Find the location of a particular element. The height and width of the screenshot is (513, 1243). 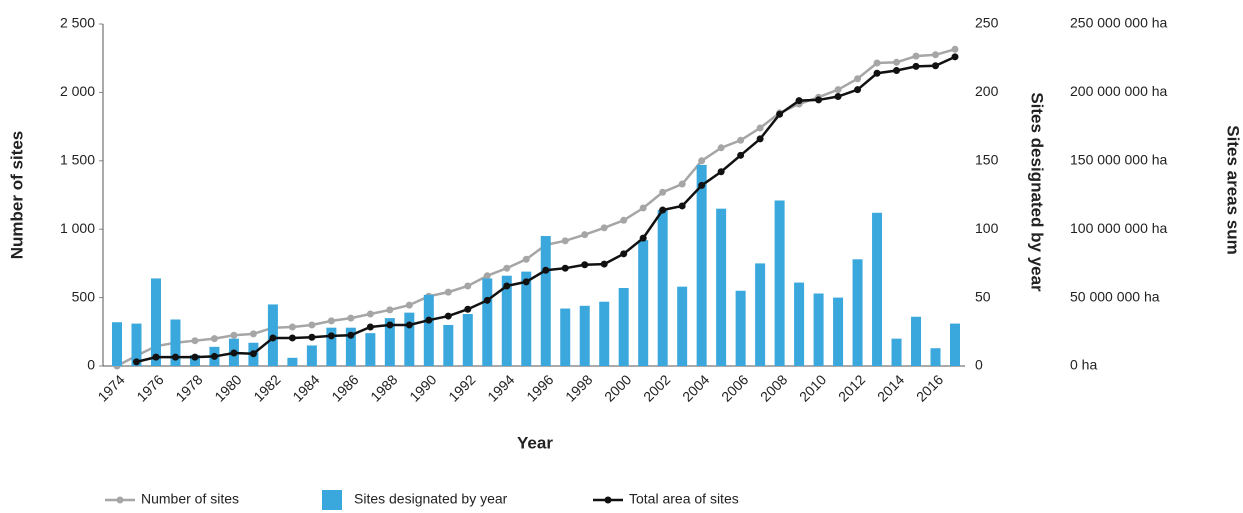

x-tick-label: 1984 is located at coordinates (305, 387).